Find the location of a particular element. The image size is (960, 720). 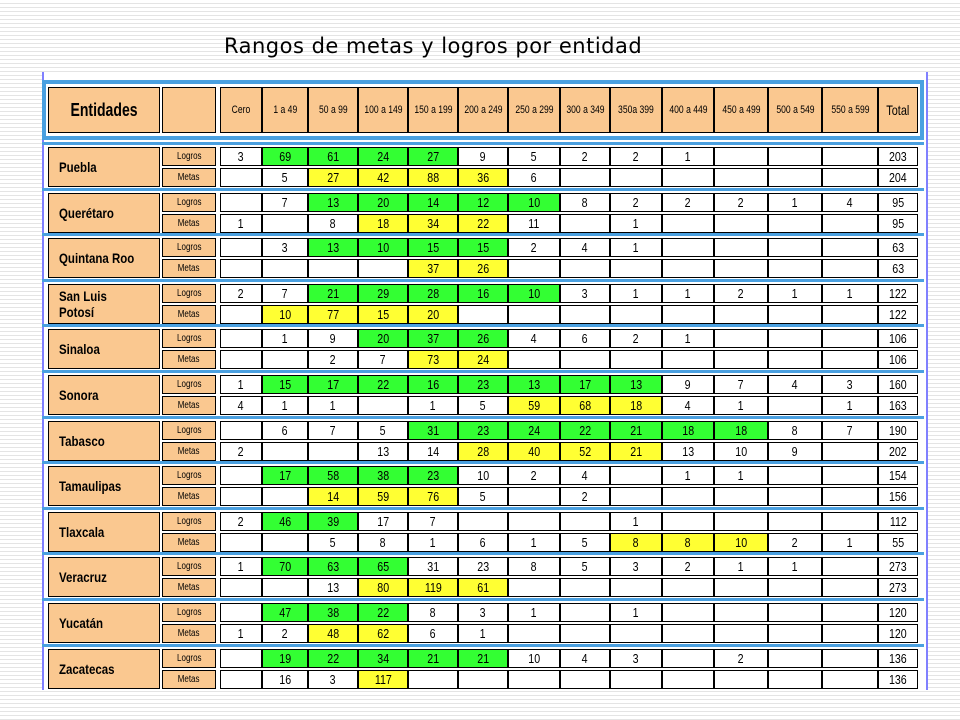

table-cell: 117 is located at coordinates (383, 679).